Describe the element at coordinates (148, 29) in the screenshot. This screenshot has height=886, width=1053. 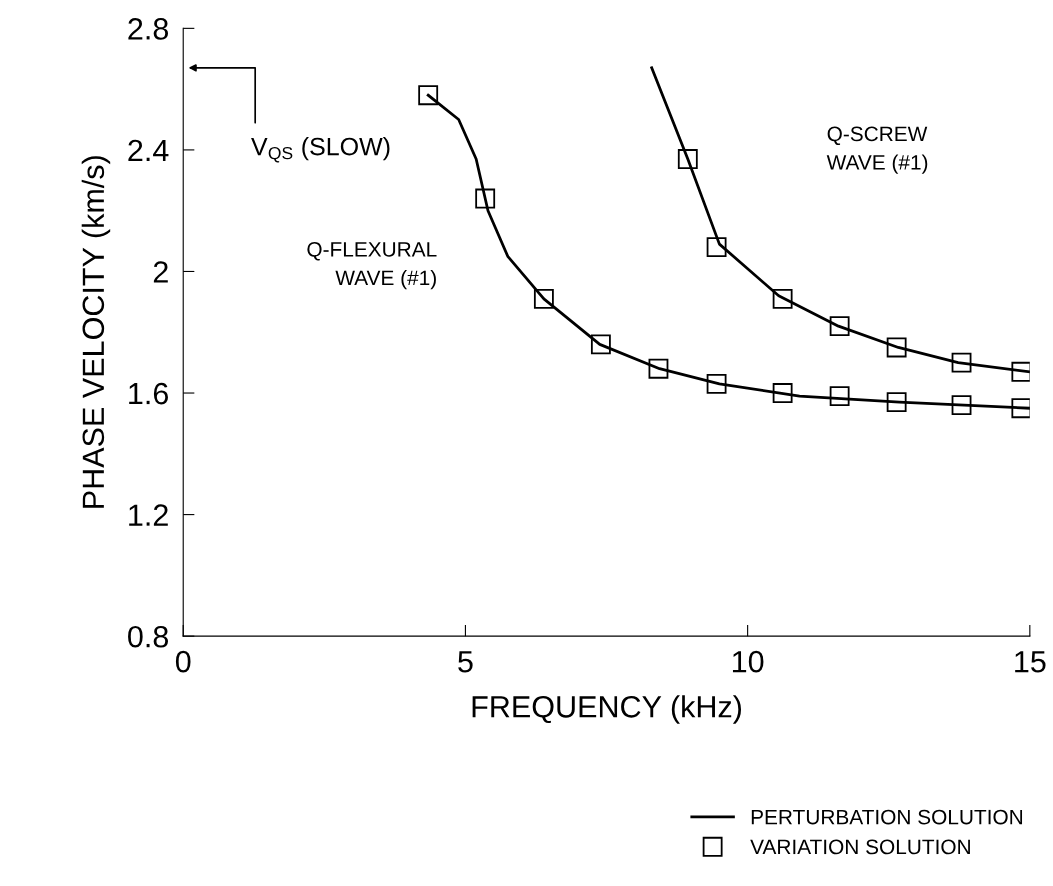
I see `y-tick-label: 2.8` at that location.